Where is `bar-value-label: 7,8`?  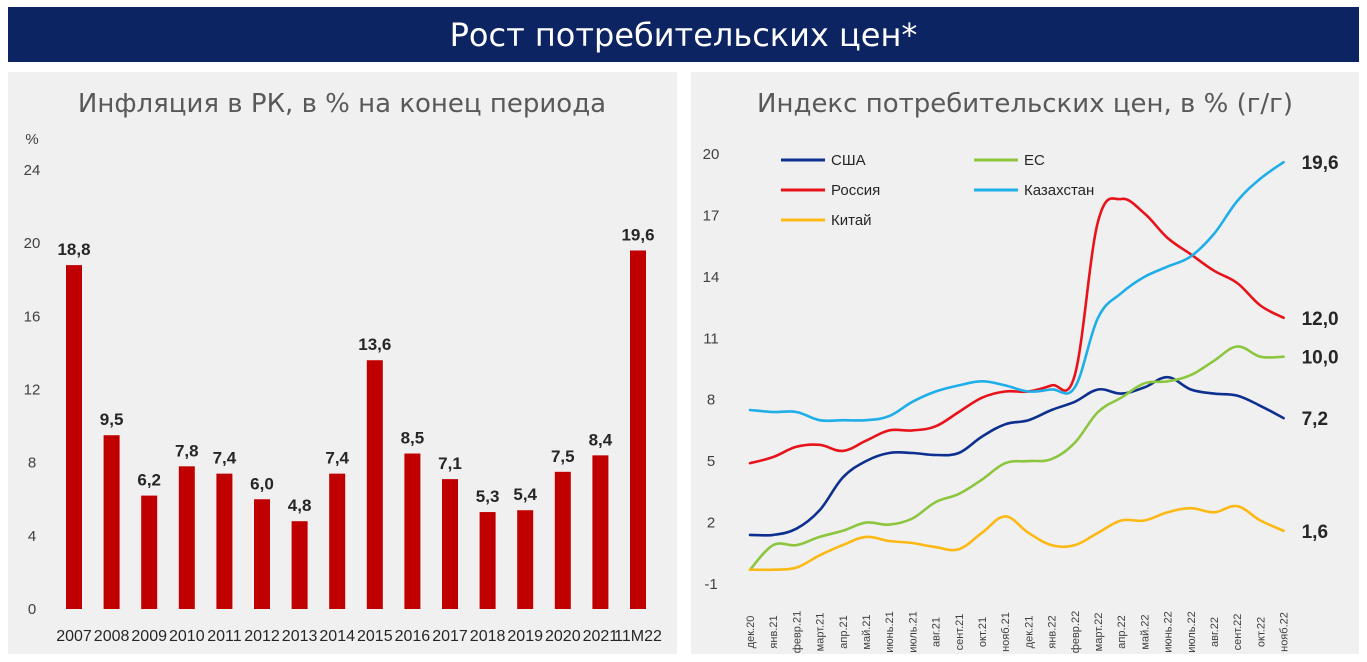
bar-value-label: 7,8 is located at coordinates (187, 450).